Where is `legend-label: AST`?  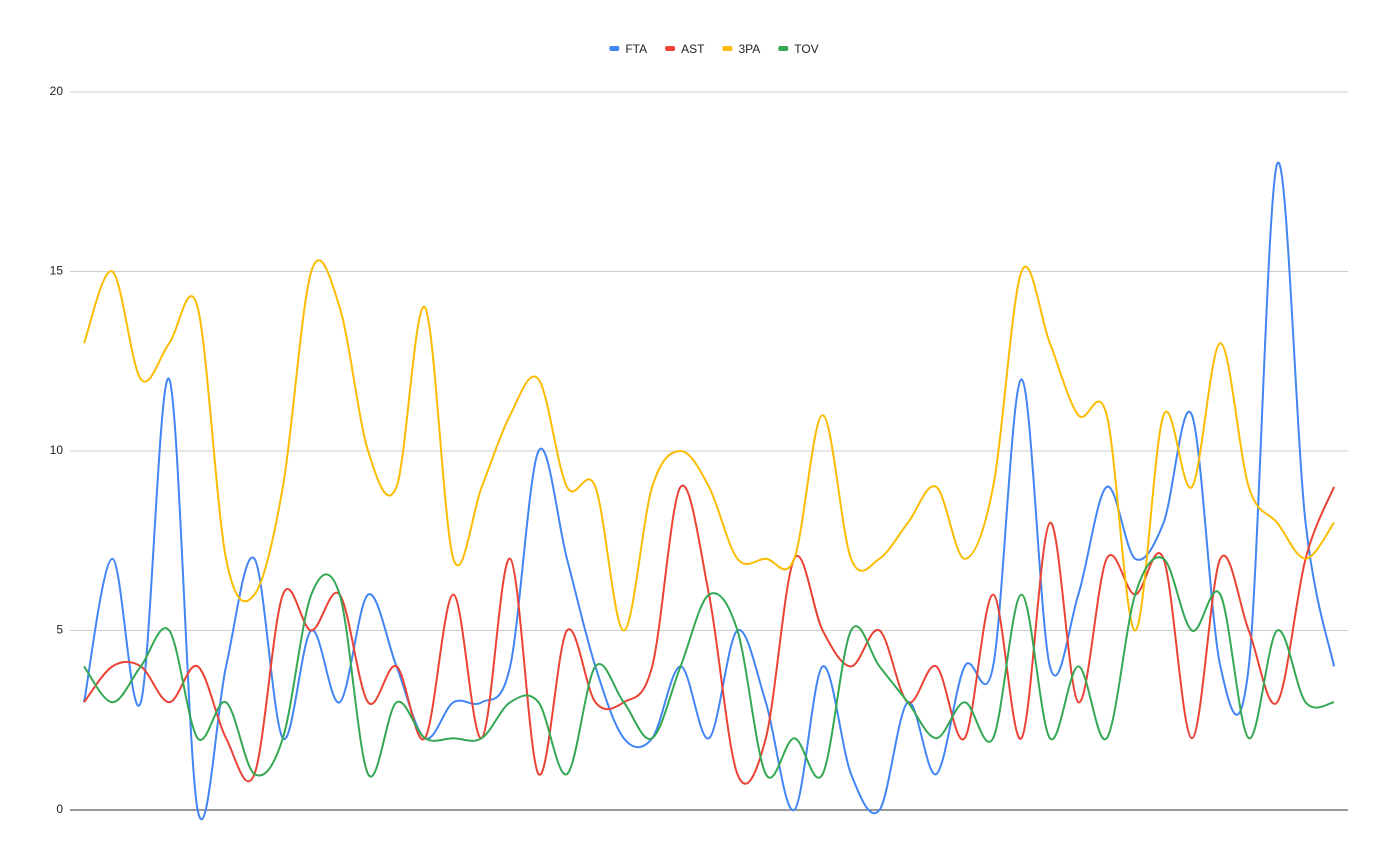 legend-label: AST is located at coordinates (693, 49).